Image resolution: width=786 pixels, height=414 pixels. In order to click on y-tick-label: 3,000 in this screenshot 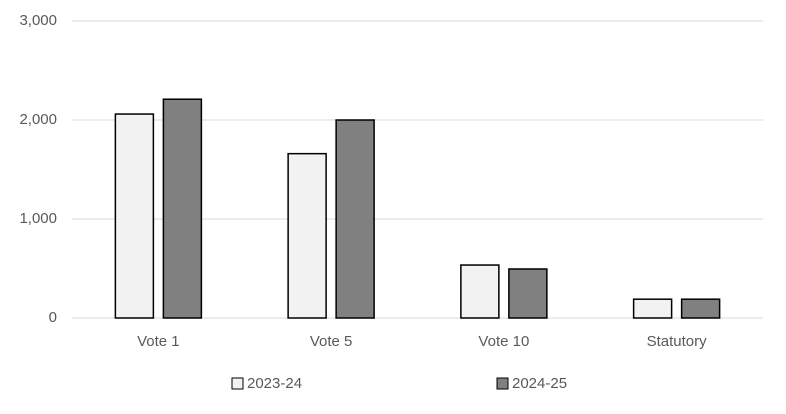, I will do `click(38, 20)`.